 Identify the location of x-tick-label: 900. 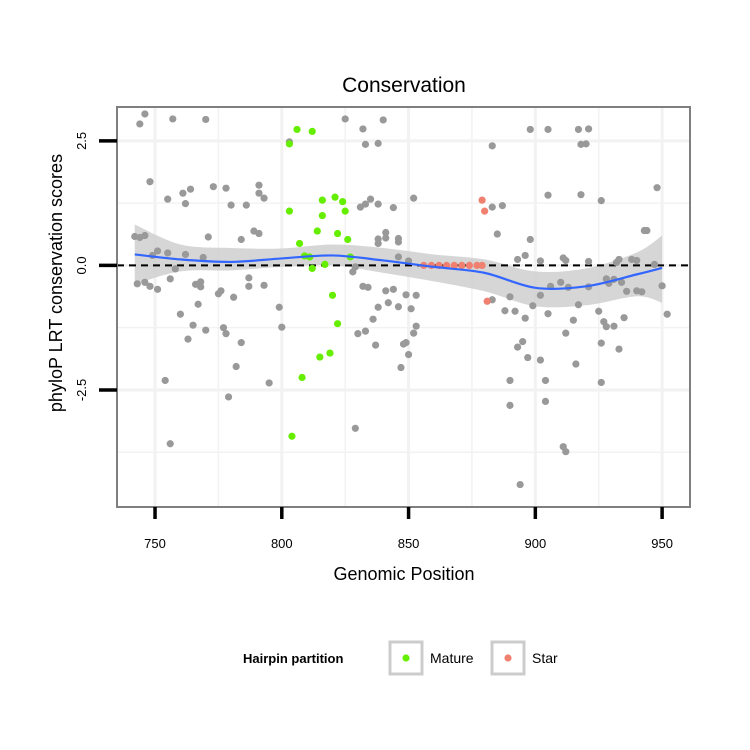
(535, 543).